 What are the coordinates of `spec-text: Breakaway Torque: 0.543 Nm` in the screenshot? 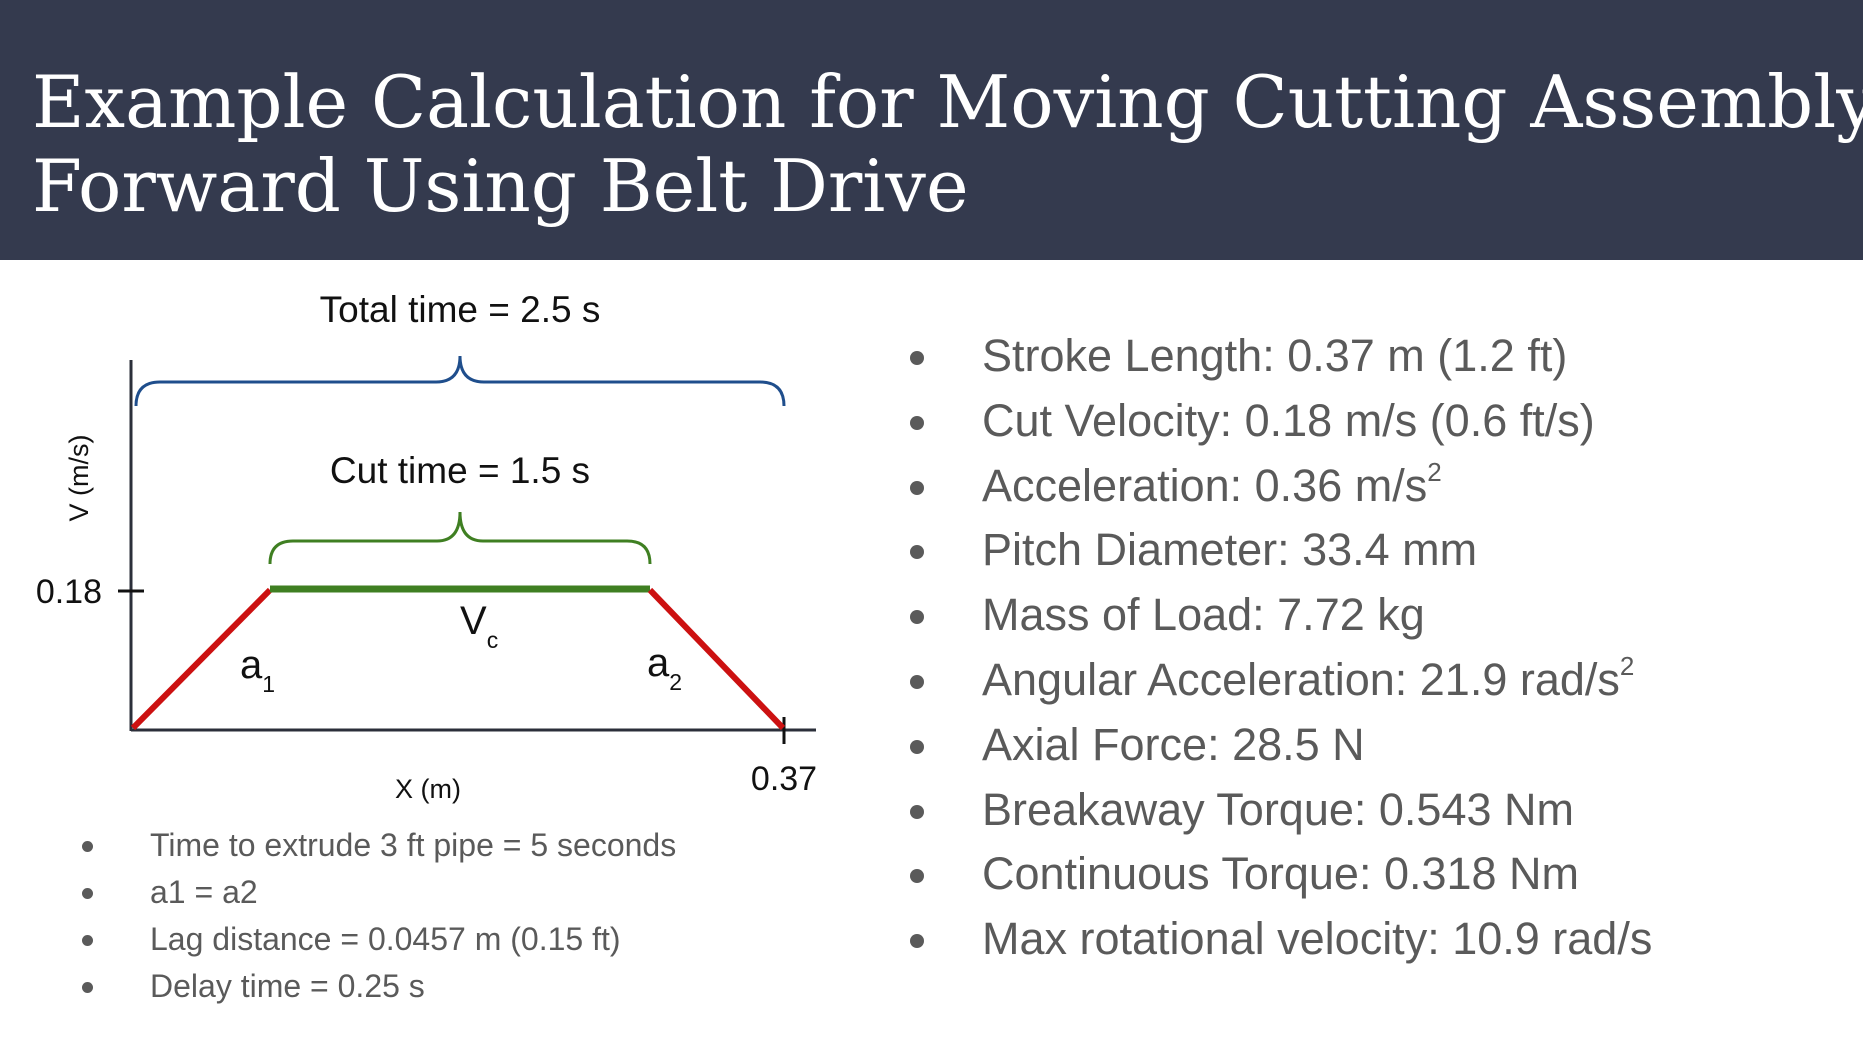 It's located at (1278, 809).